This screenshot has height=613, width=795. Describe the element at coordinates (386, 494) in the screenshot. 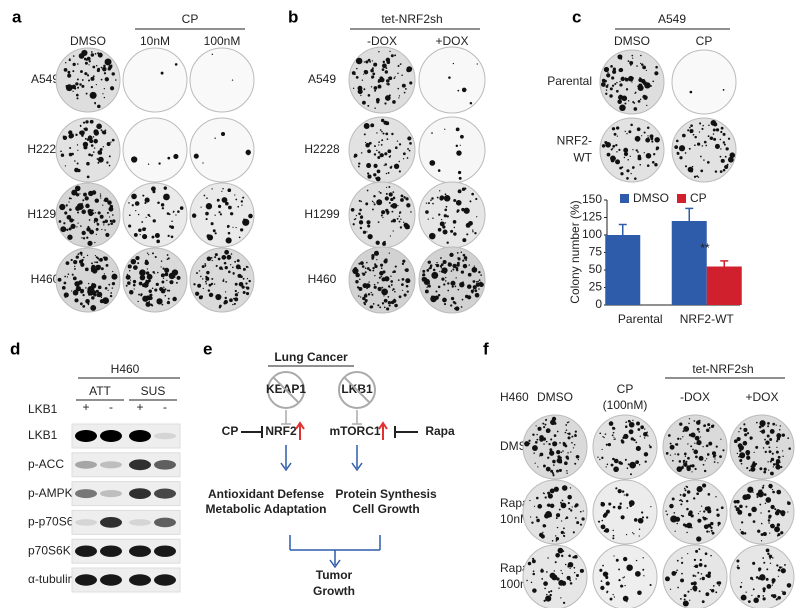

I see `label: Protein Synthesis` at that location.